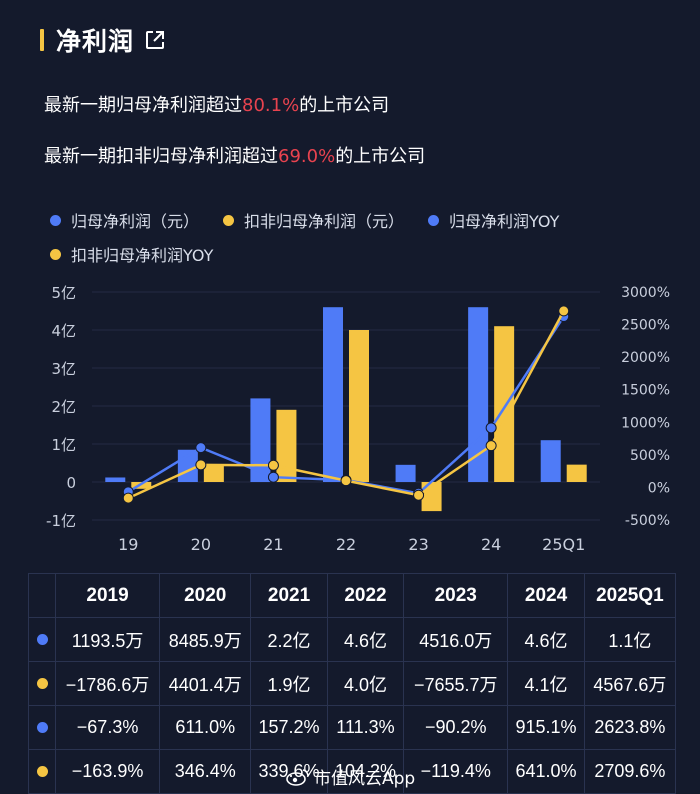  What do you see at coordinates (456, 683) in the screenshot?
I see `table-cell: −7655.7万` at bounding box center [456, 683].